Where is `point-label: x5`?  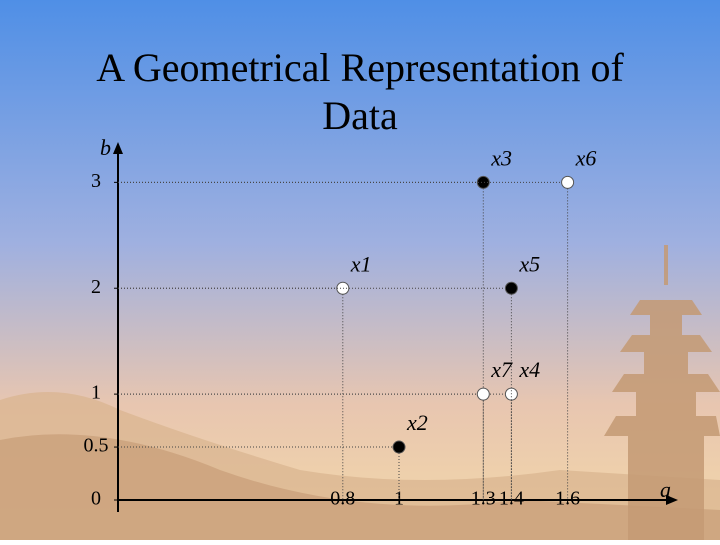 point-label: x5 is located at coordinates (529, 263).